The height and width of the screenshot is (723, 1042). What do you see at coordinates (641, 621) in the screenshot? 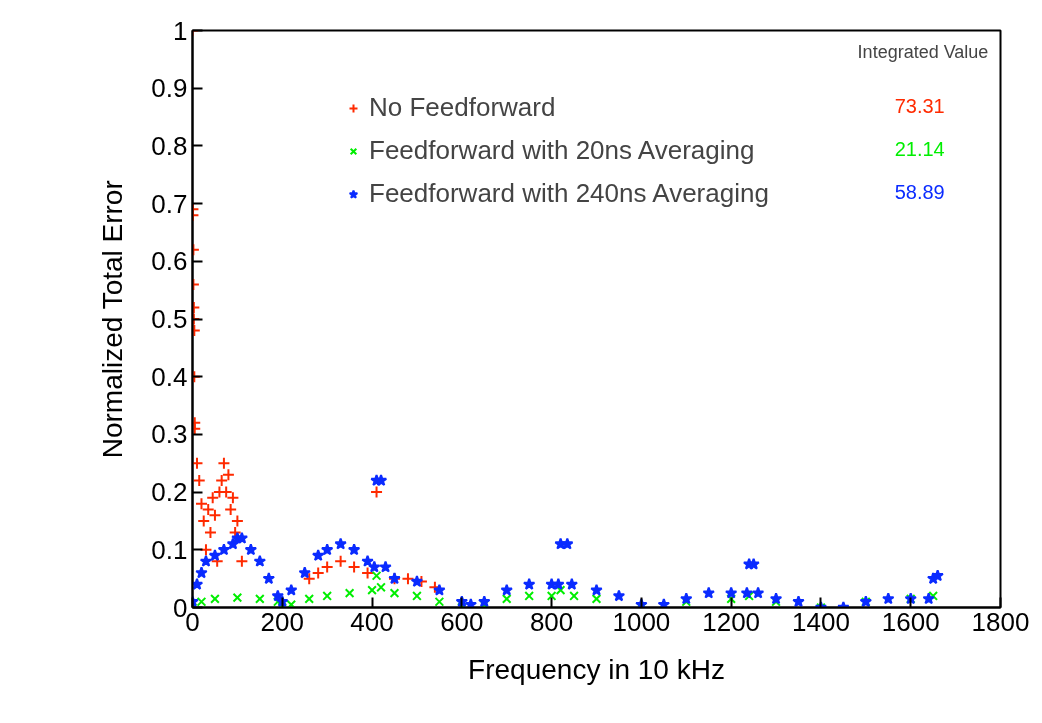
I see `x-tick-label: 1000` at bounding box center [641, 621].